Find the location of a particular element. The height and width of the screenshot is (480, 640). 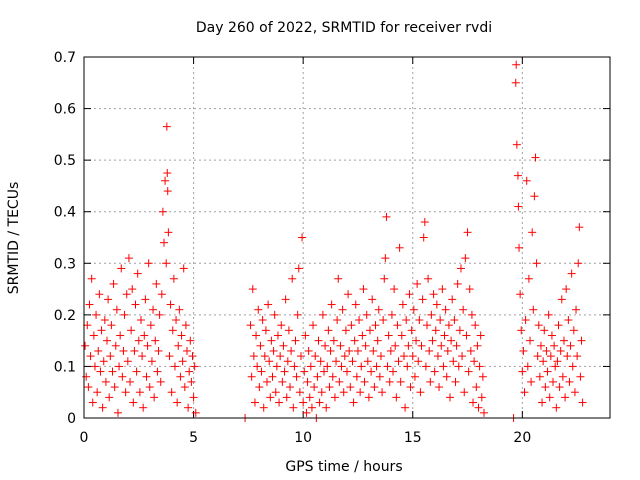

y-tick-label: 0.2 is located at coordinates (65, 316).